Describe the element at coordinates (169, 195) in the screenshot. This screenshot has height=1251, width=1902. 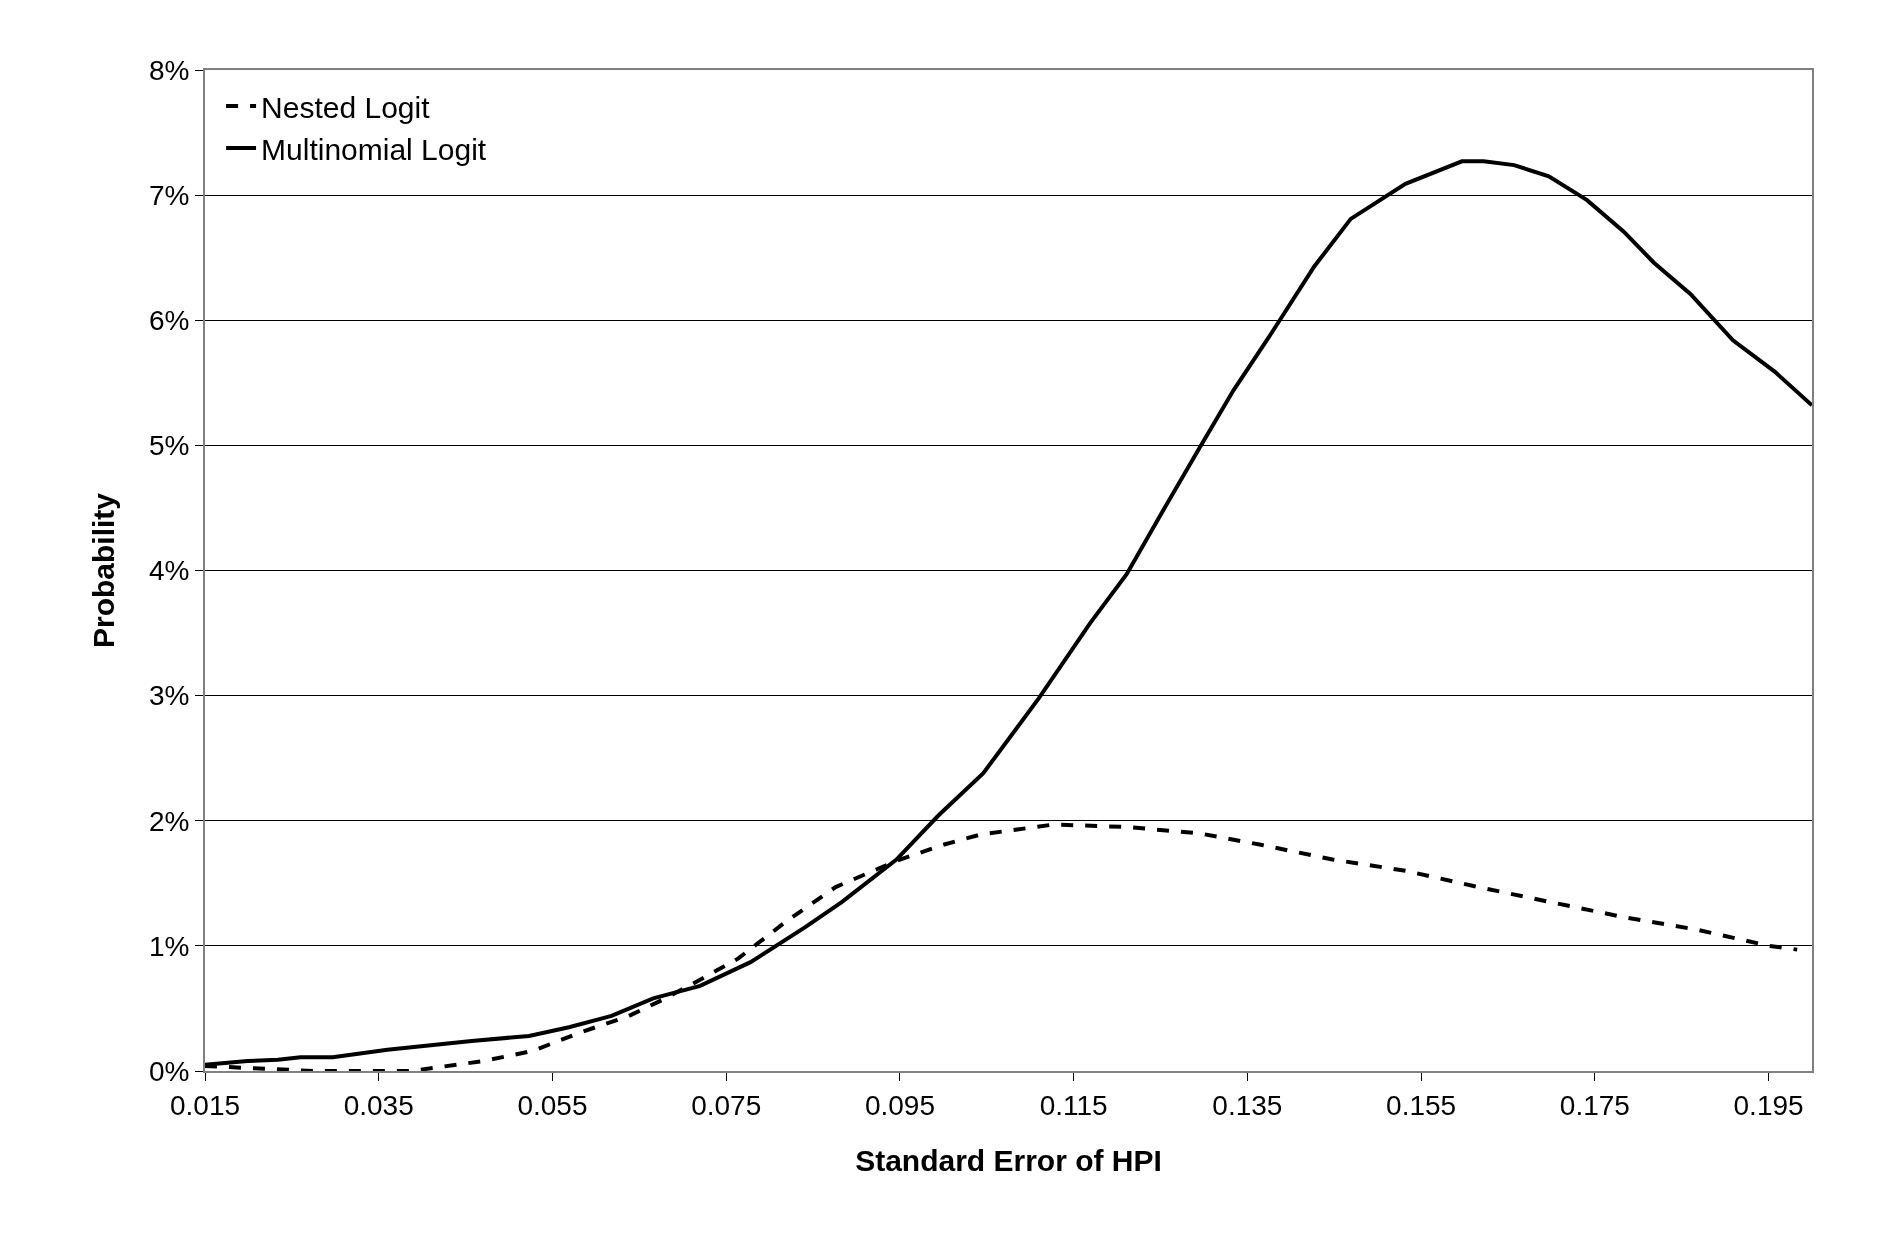
I see `y-tick-label: 7%` at that location.